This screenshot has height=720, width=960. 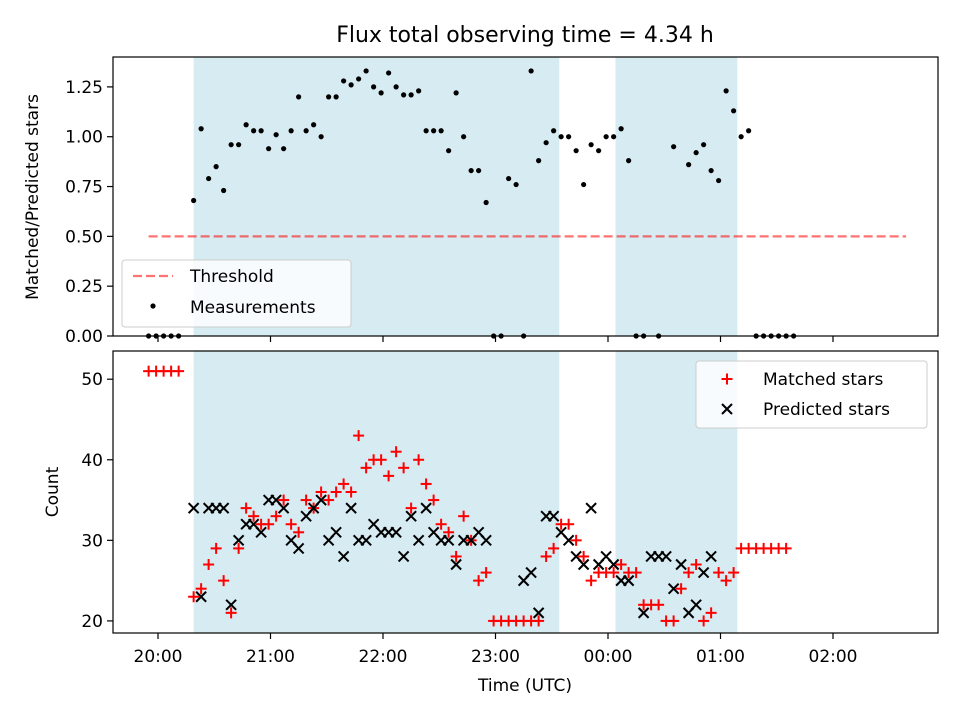 I want to click on count-legend: Matched stars Predicted stars, so click(x=811, y=394).